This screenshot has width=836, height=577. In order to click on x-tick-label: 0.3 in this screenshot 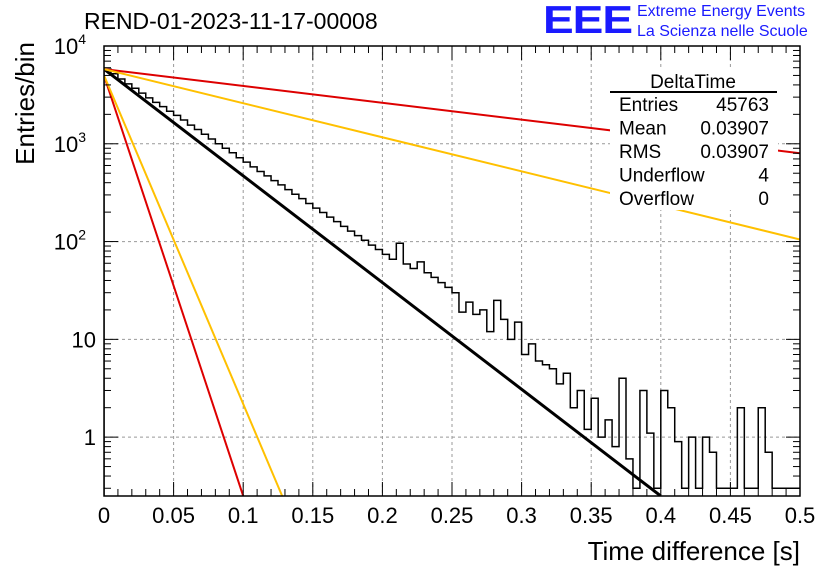, I will do `click(521, 515)`.